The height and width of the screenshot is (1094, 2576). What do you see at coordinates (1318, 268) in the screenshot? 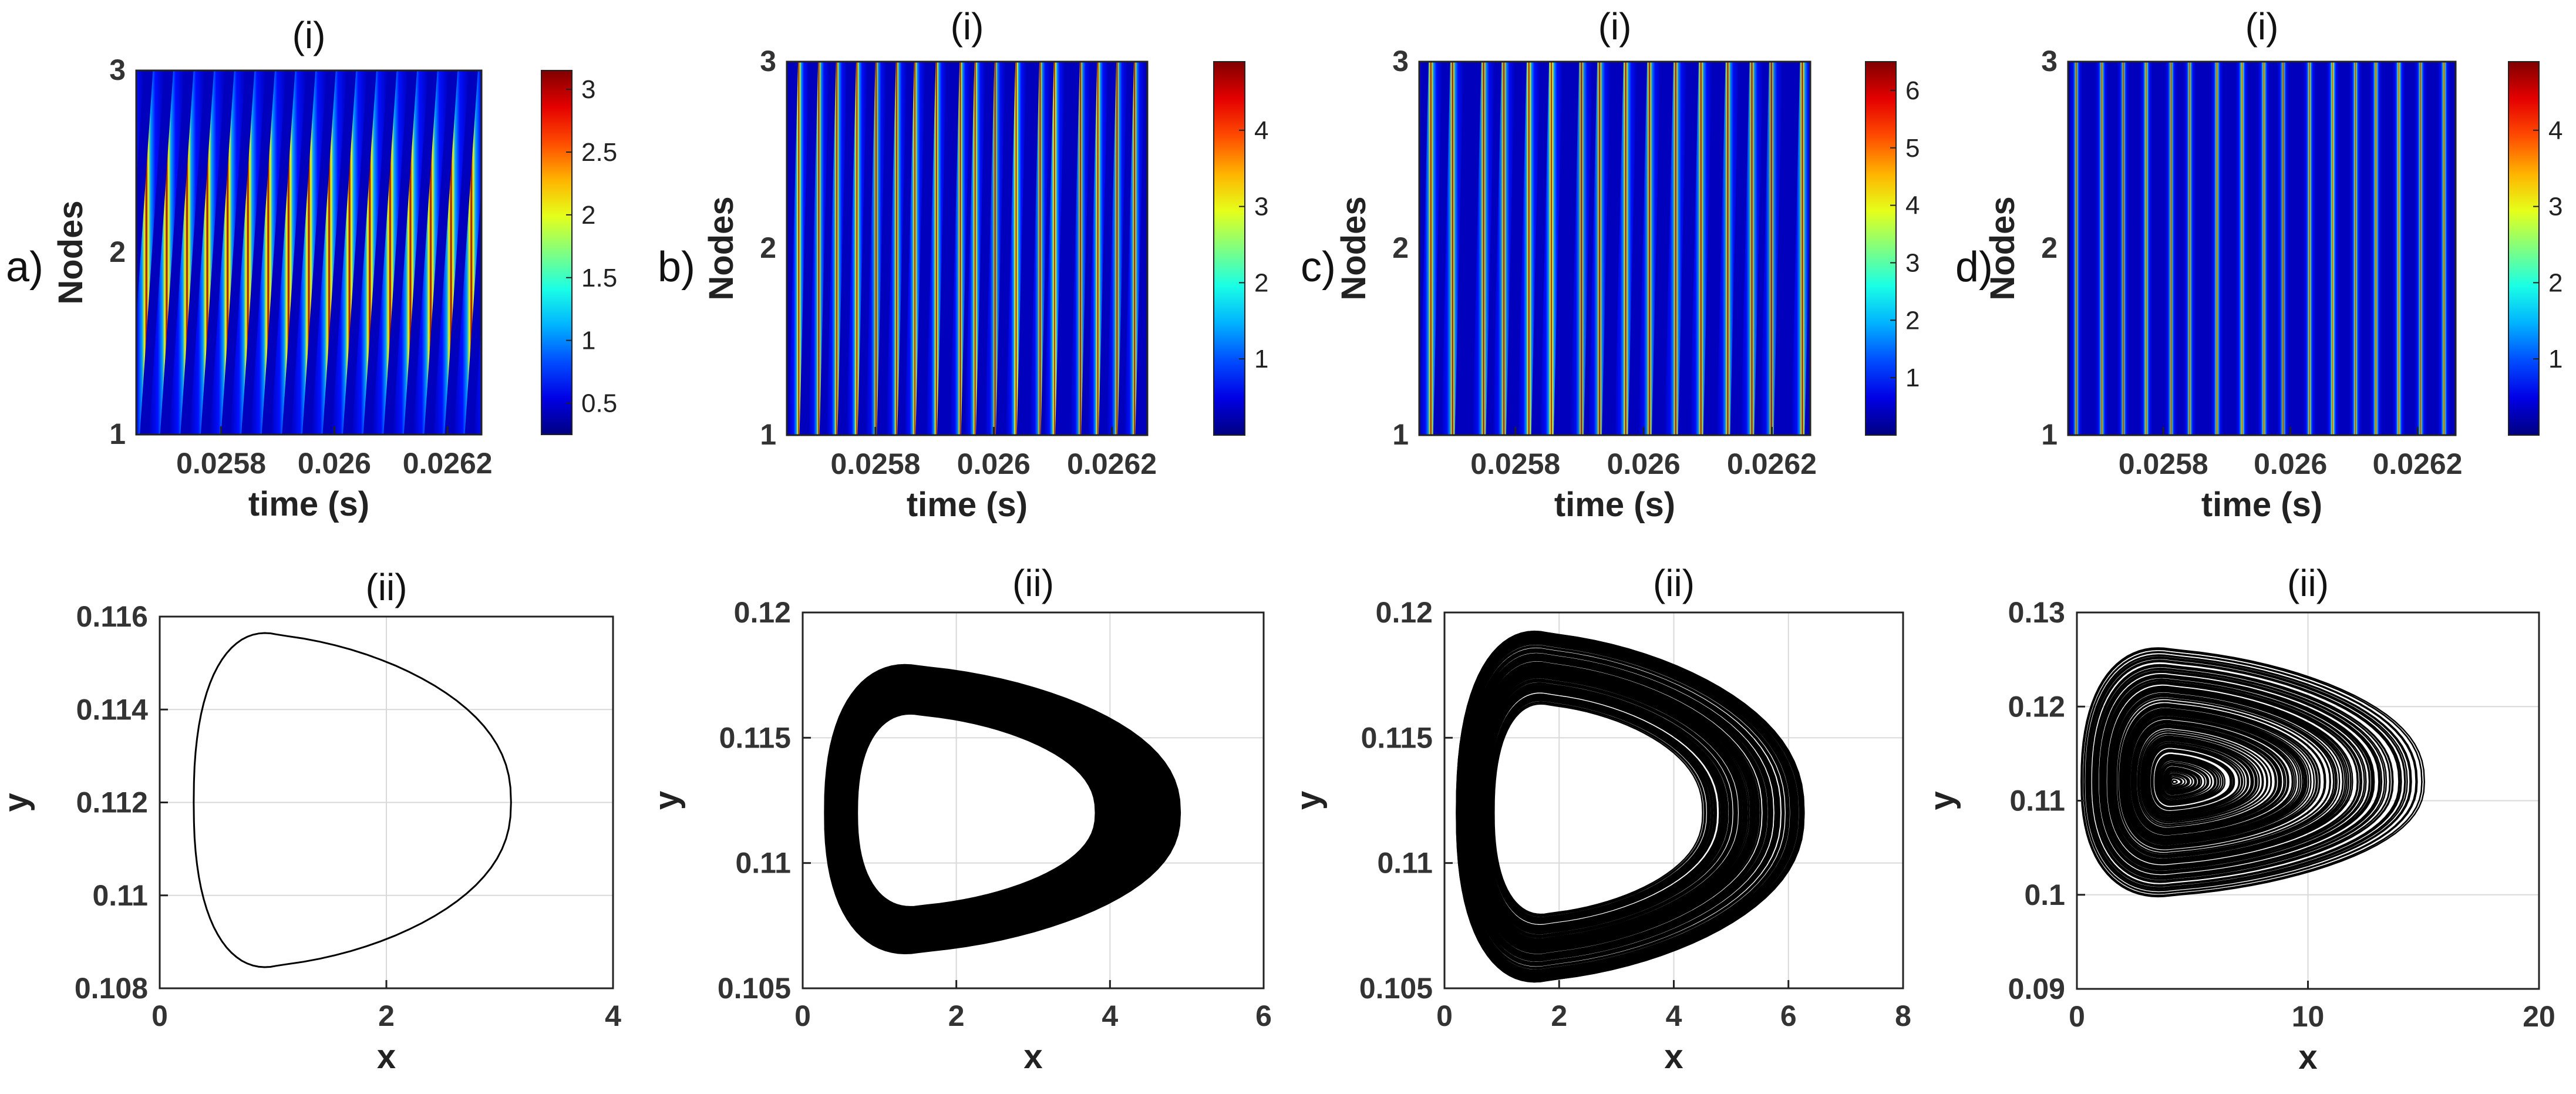
I see `panel-letter: c)` at bounding box center [1318, 268].